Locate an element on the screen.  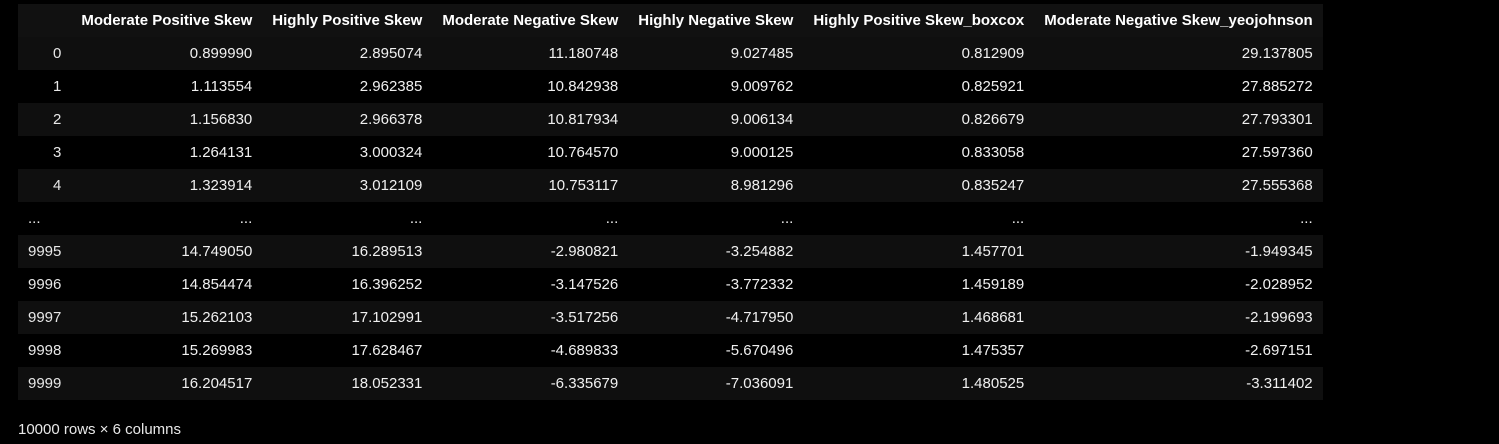
table-cell: 10.764570 is located at coordinates (583, 152).